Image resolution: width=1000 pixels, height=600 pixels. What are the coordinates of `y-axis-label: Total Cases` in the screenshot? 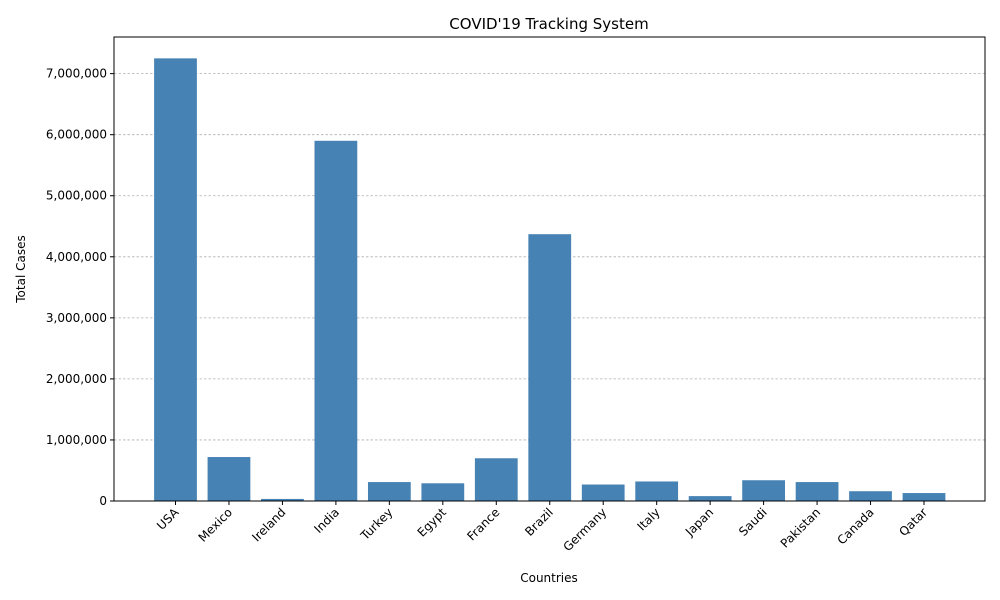 It's located at (21, 269).